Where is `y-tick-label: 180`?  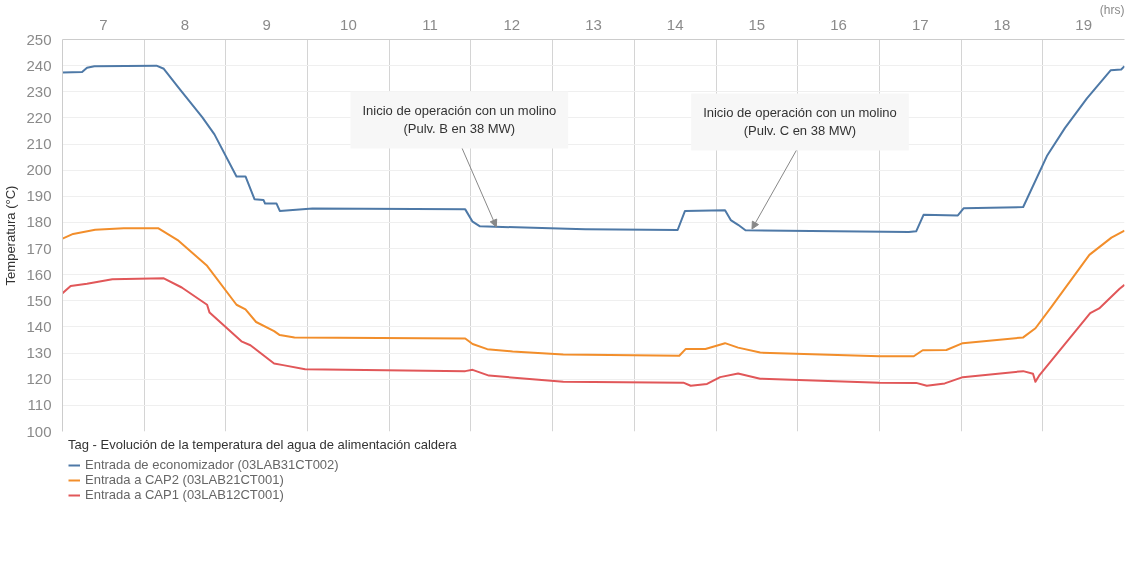
y-tick-label: 180 is located at coordinates (39, 222).